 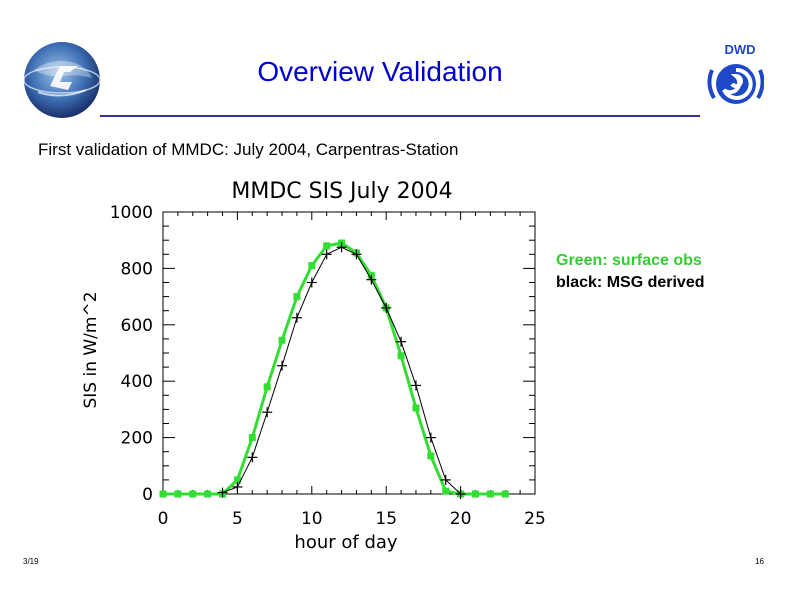 I want to click on saf-logo, so click(x=62, y=80).